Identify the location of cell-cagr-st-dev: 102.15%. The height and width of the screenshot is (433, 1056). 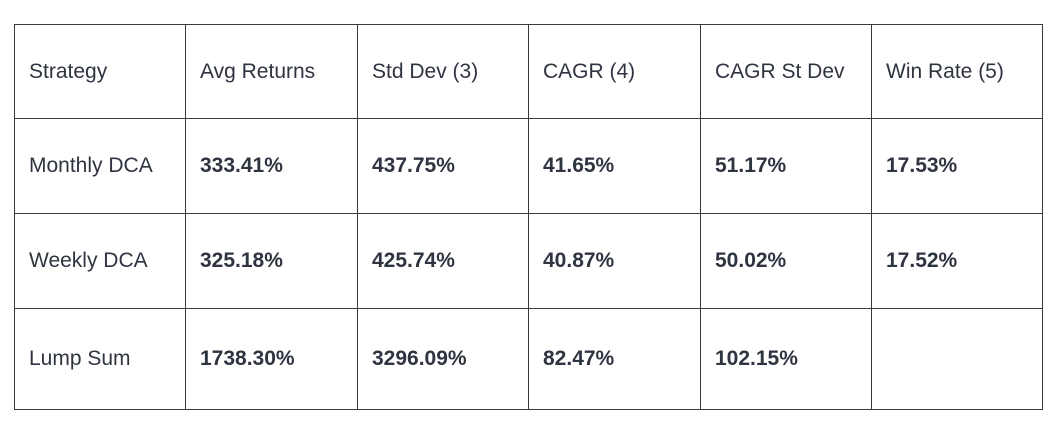
(786, 359).